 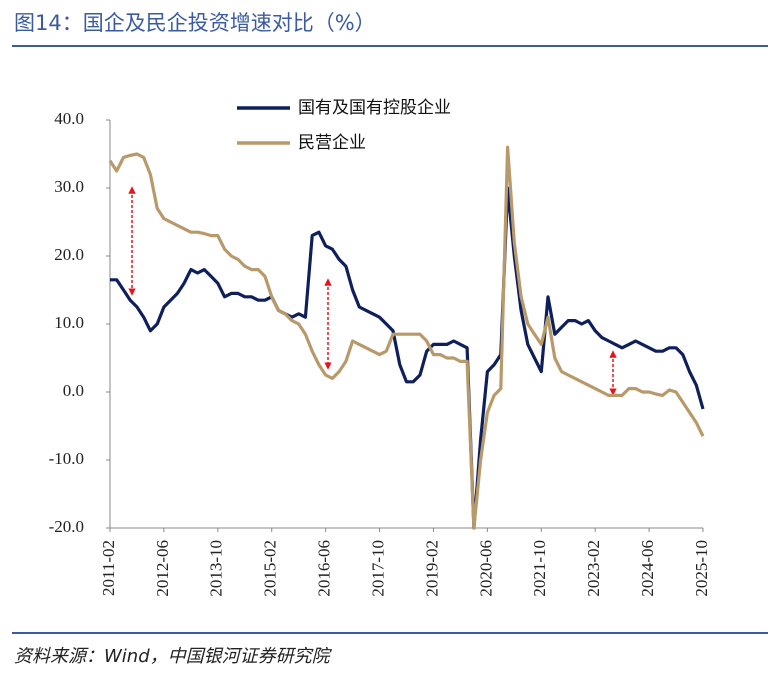 What do you see at coordinates (377, 568) in the screenshot?
I see `x-tick-label: 2017-10` at bounding box center [377, 568].